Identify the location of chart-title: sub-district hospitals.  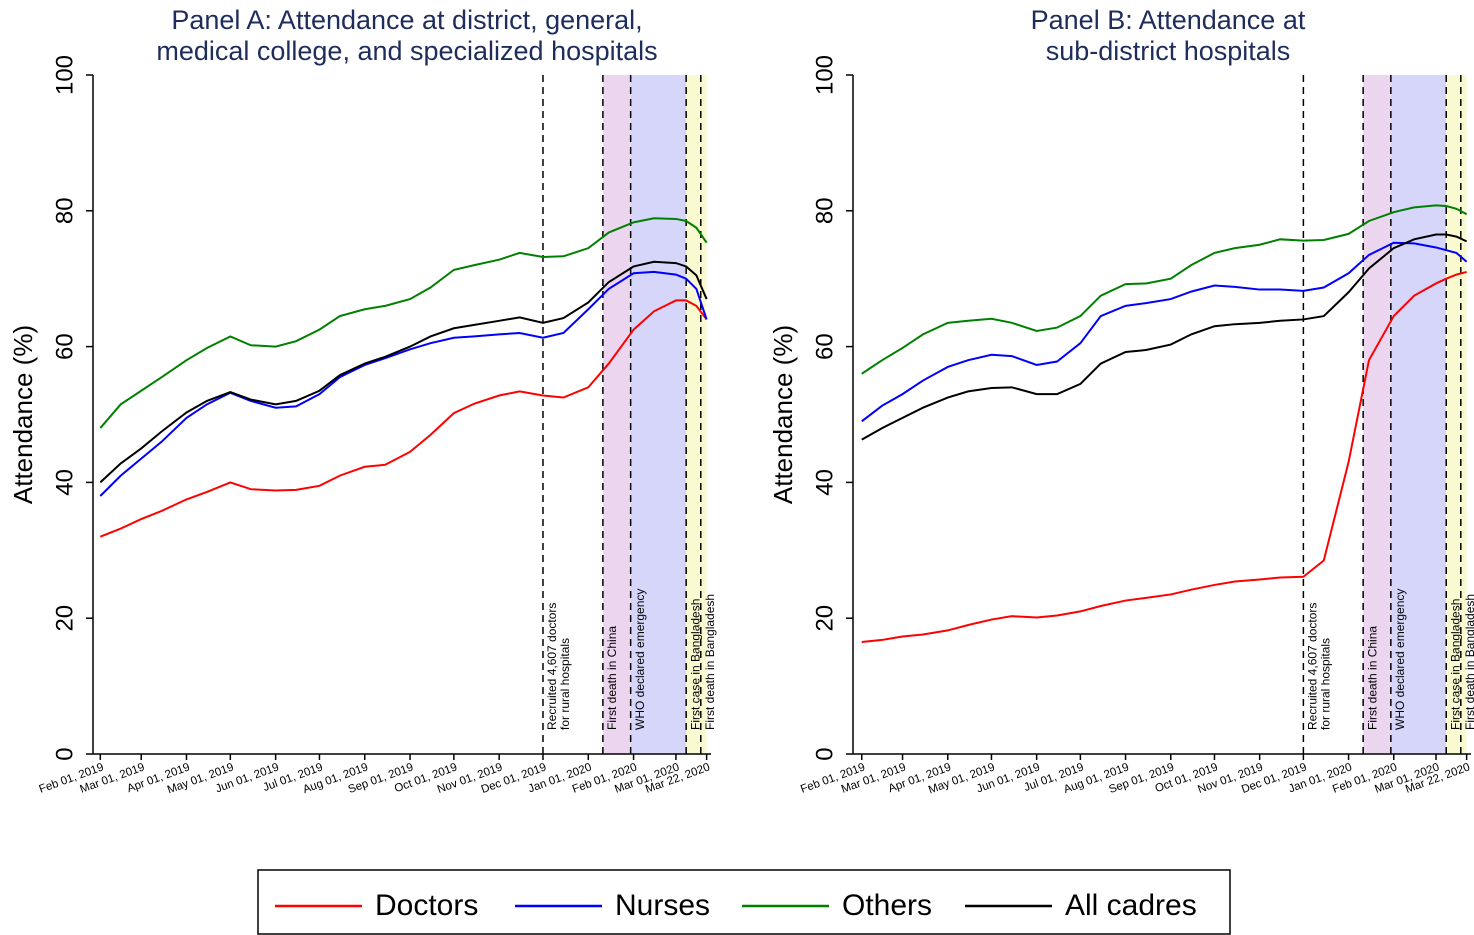
(1168, 51).